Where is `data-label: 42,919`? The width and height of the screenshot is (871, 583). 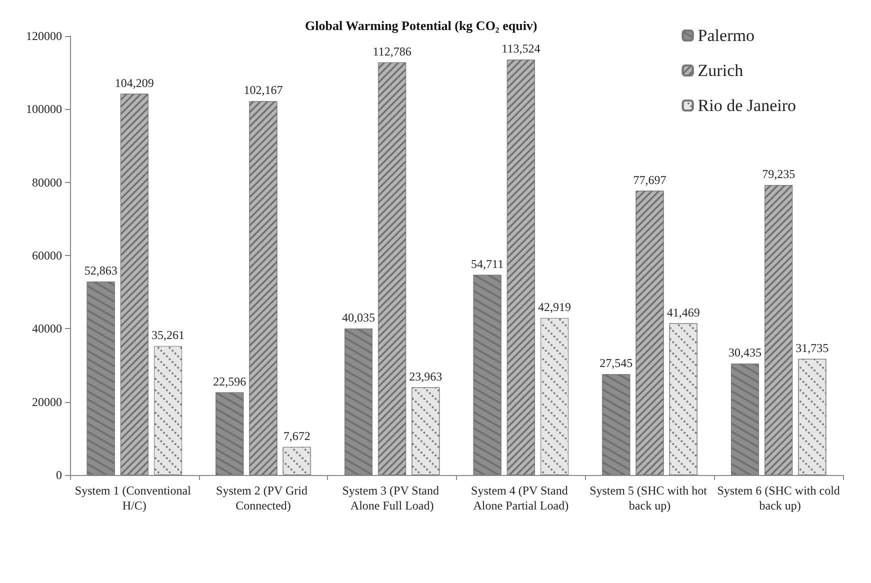
data-label: 42,919 is located at coordinates (555, 307).